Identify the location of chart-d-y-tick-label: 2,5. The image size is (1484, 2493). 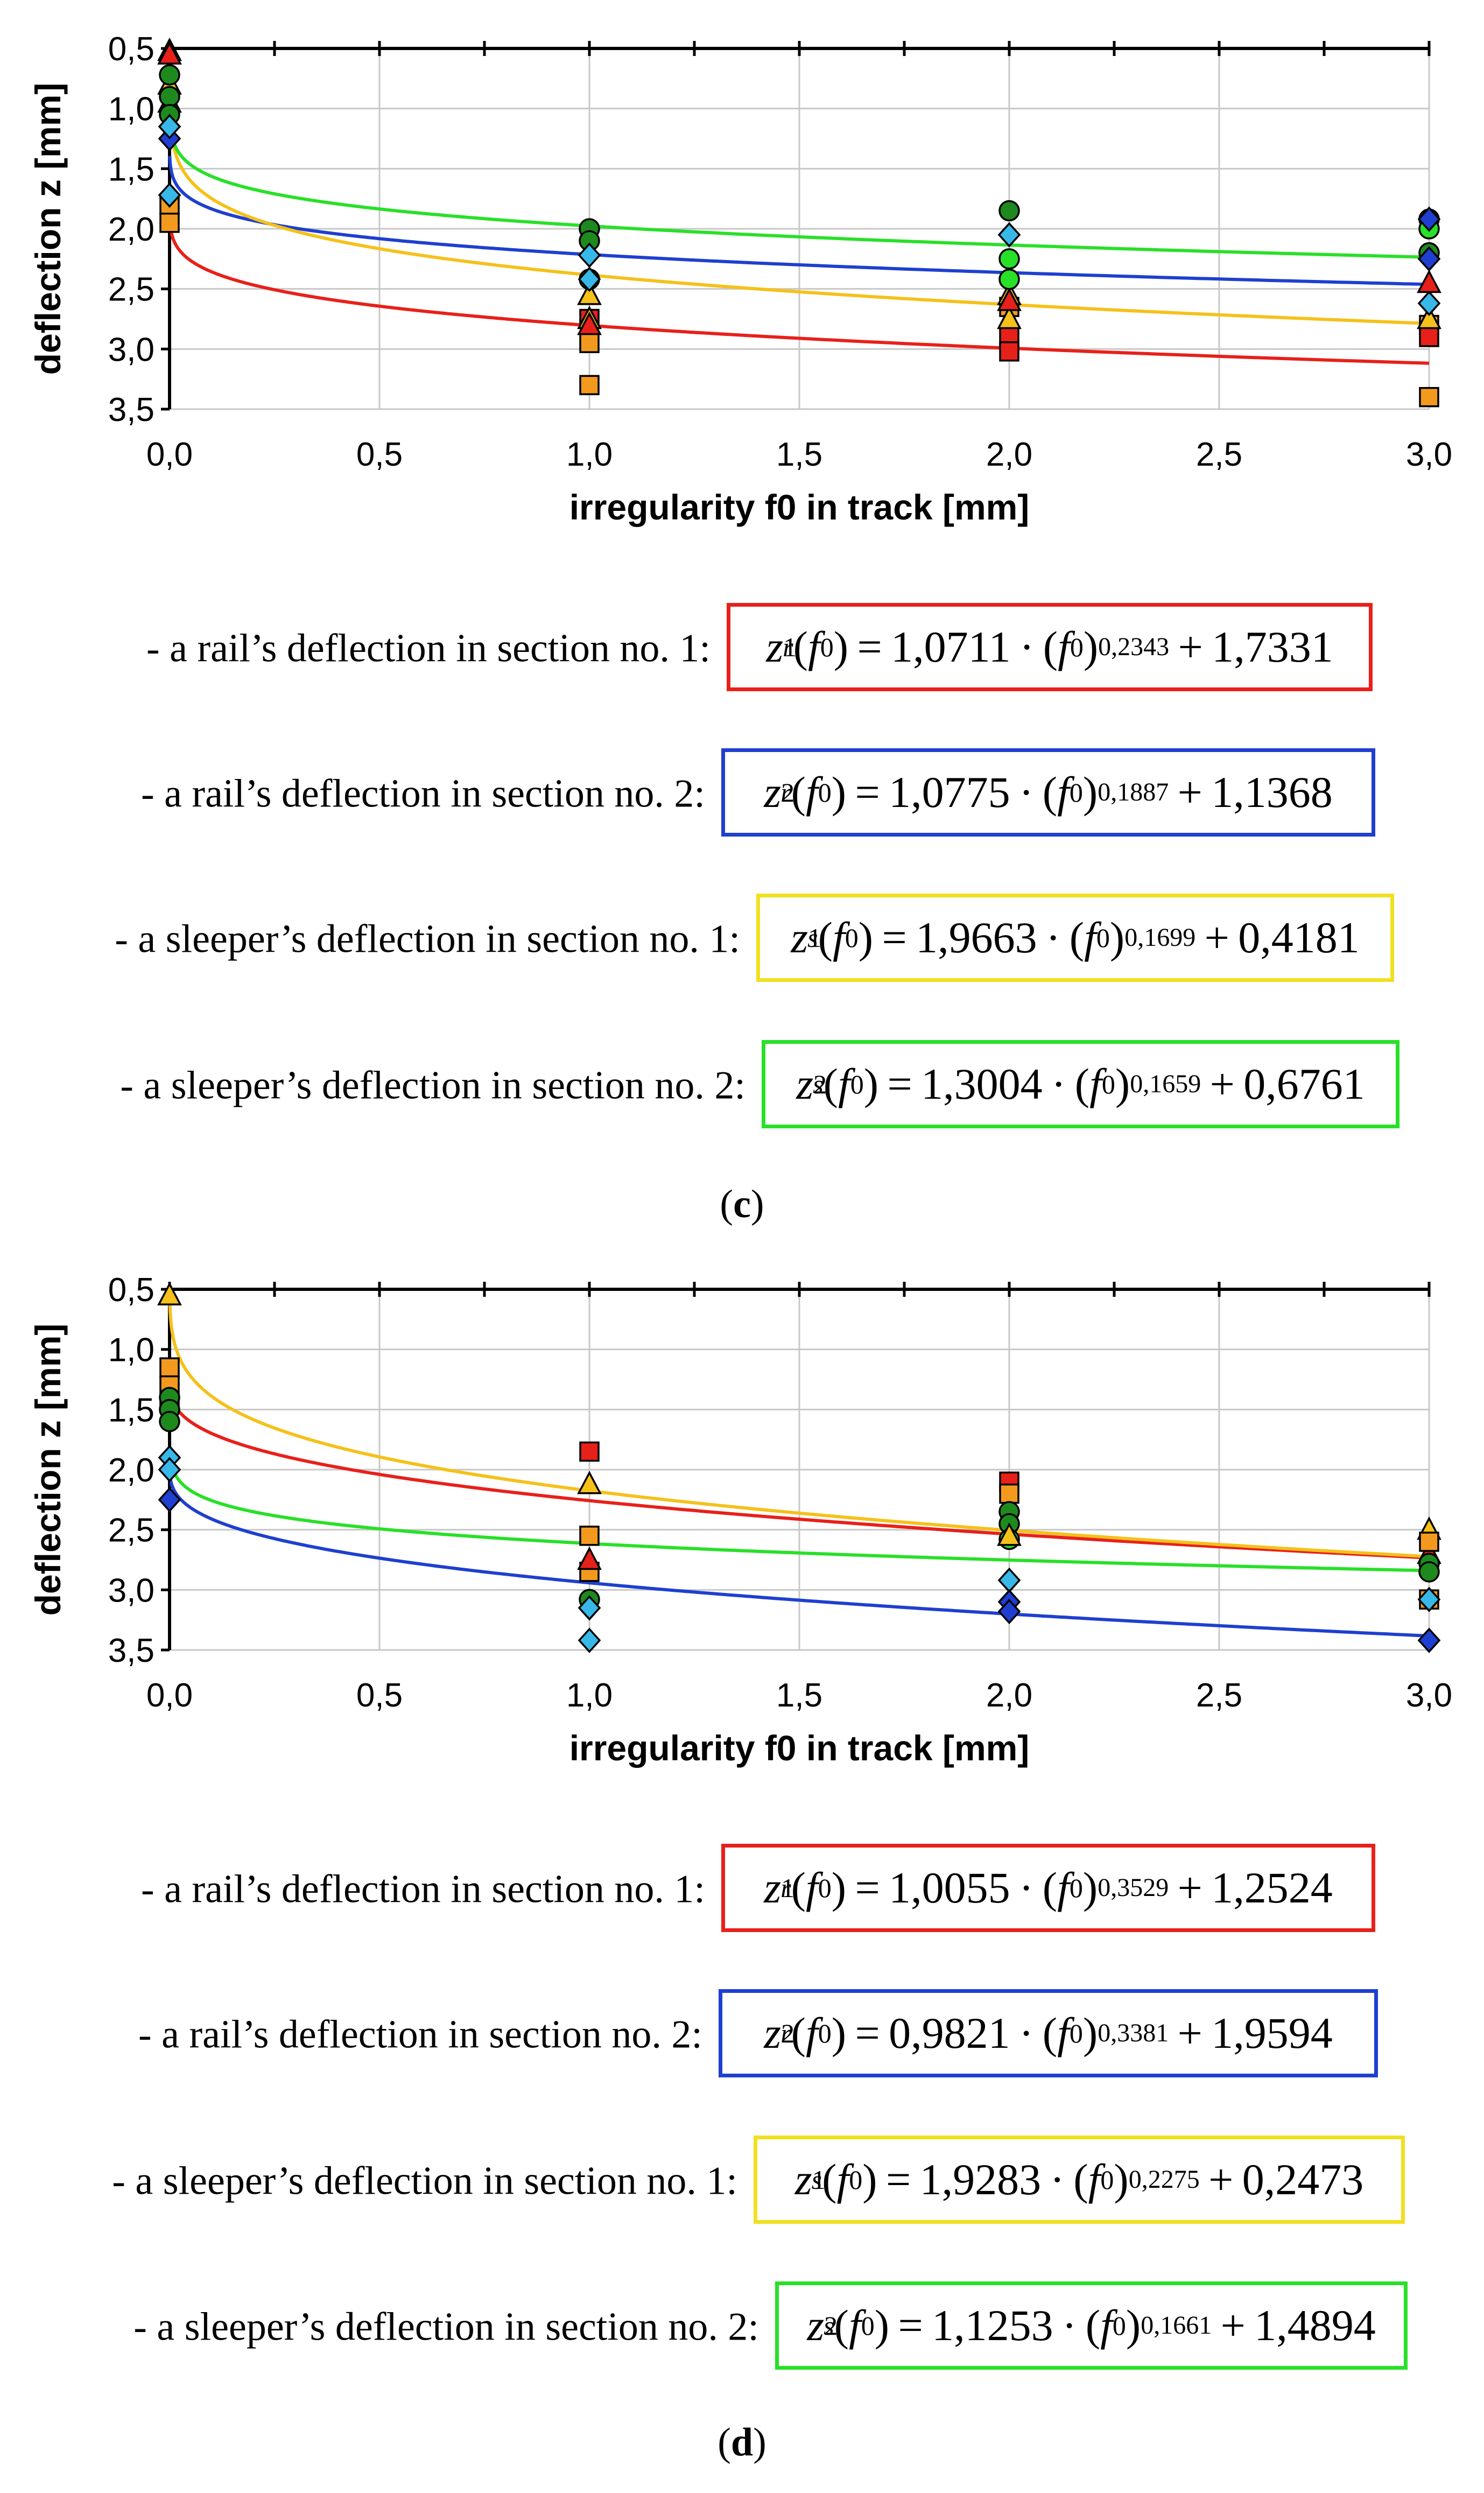
(131, 1531).